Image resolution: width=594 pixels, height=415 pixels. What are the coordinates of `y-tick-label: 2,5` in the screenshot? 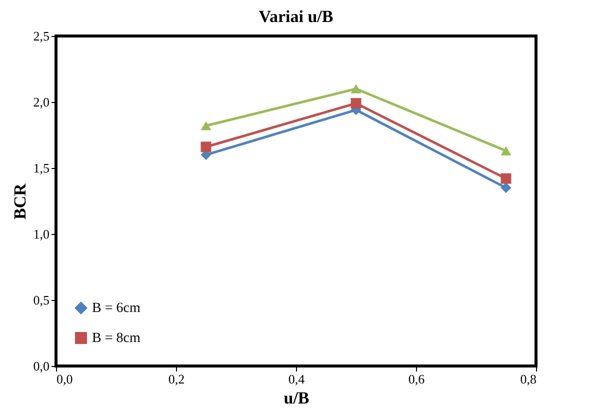 It's located at (41, 36).